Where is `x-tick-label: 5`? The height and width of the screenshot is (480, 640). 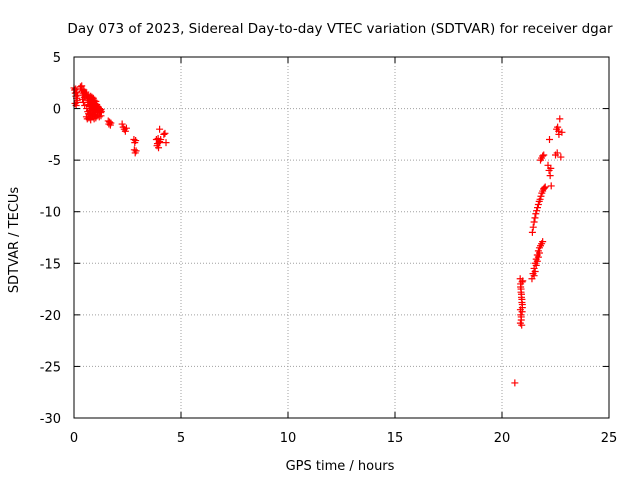
x-tick-label: 5 is located at coordinates (181, 438).